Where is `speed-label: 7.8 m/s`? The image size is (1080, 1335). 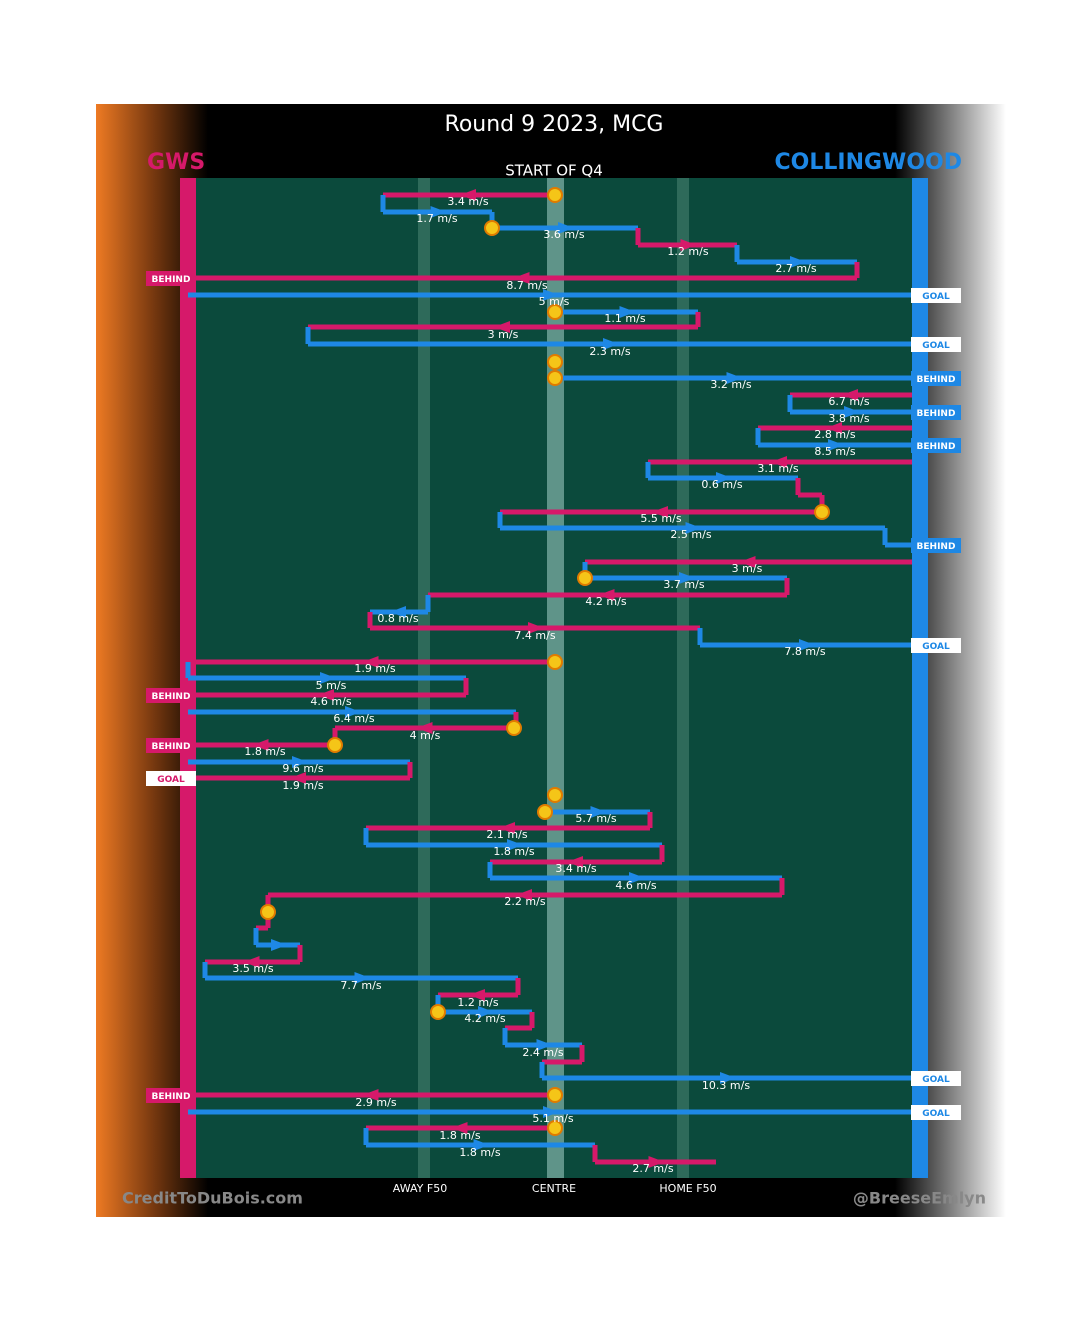
speed-label: 7.8 m/s is located at coordinates (804, 651).